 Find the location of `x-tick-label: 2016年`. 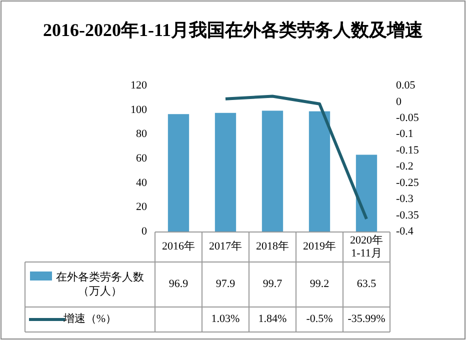

x-tick-label: 2016年 is located at coordinates (178, 246).